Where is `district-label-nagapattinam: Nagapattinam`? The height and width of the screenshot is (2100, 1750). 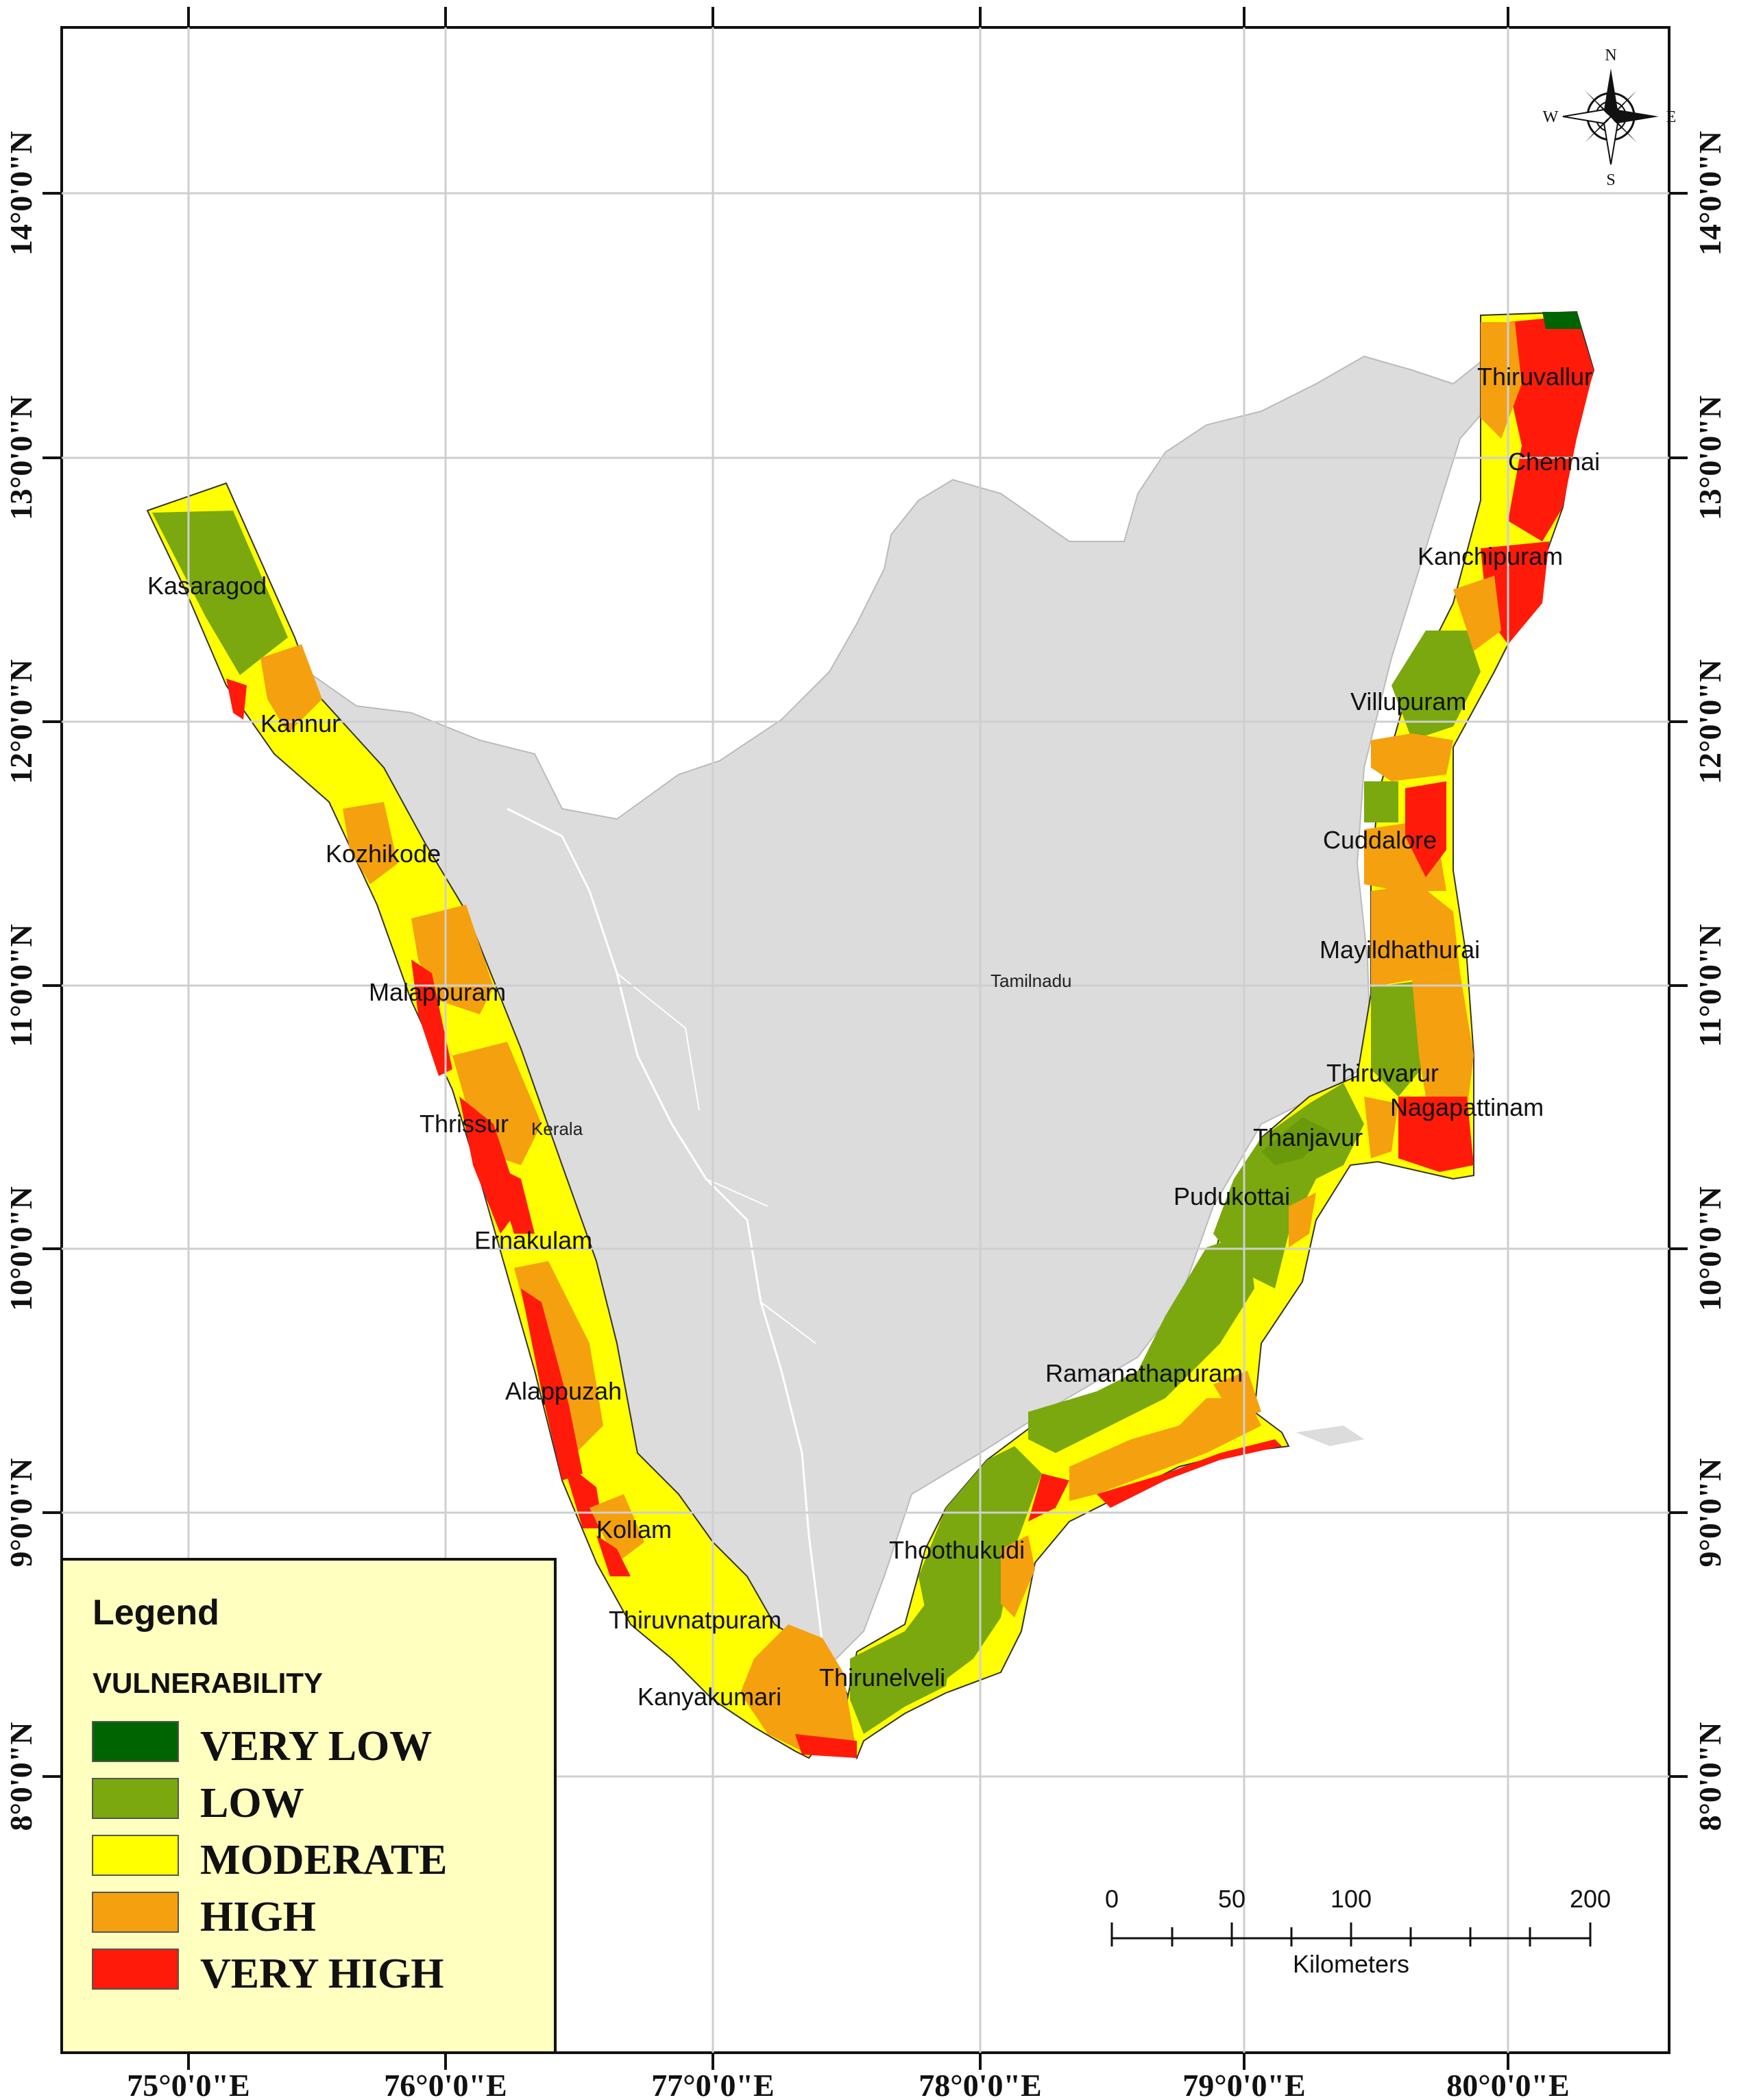 district-label-nagapattinam: Nagapattinam is located at coordinates (1467, 1107).